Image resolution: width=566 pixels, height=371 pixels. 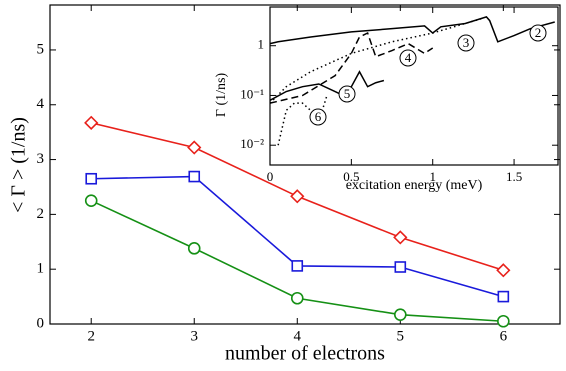 What do you see at coordinates (194, 336) in the screenshot?
I see `x-tick-label: 3` at bounding box center [194, 336].